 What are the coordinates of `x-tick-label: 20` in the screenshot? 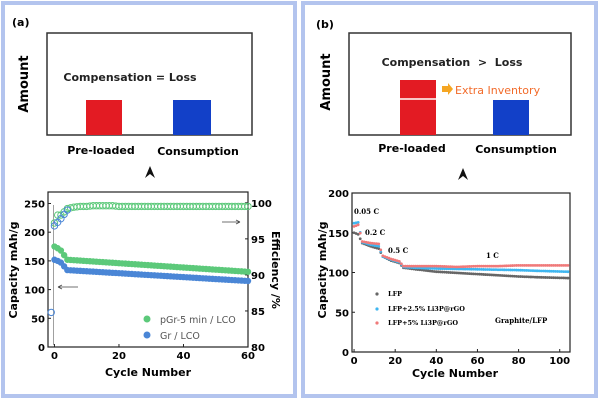 It's located at (119, 356).